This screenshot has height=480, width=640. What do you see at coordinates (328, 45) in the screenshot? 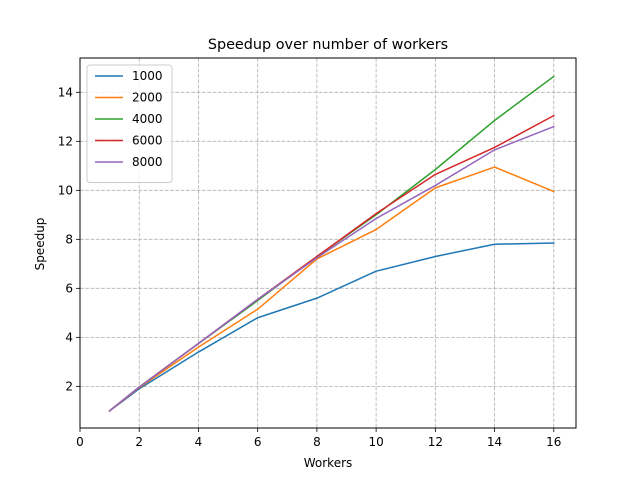
I see `chart-title: Speedup over number of workers` at bounding box center [328, 45].